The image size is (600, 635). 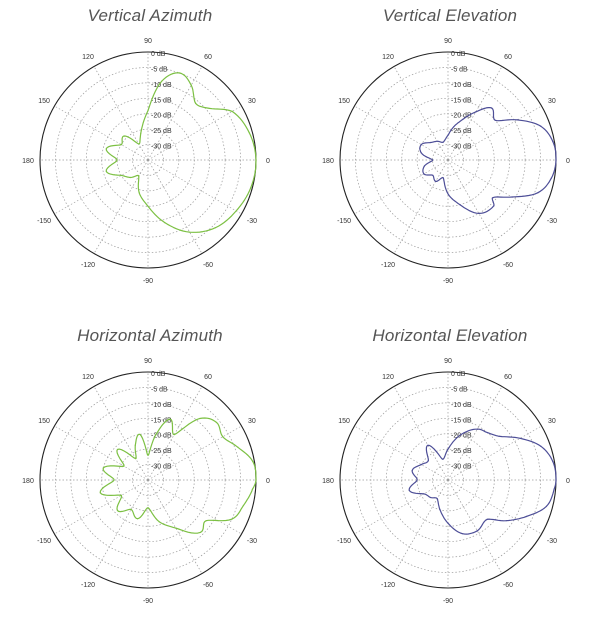 What do you see at coordinates (150, 15) in the screenshot?
I see `chart-title: Vertical Azimuth` at bounding box center [150, 15].